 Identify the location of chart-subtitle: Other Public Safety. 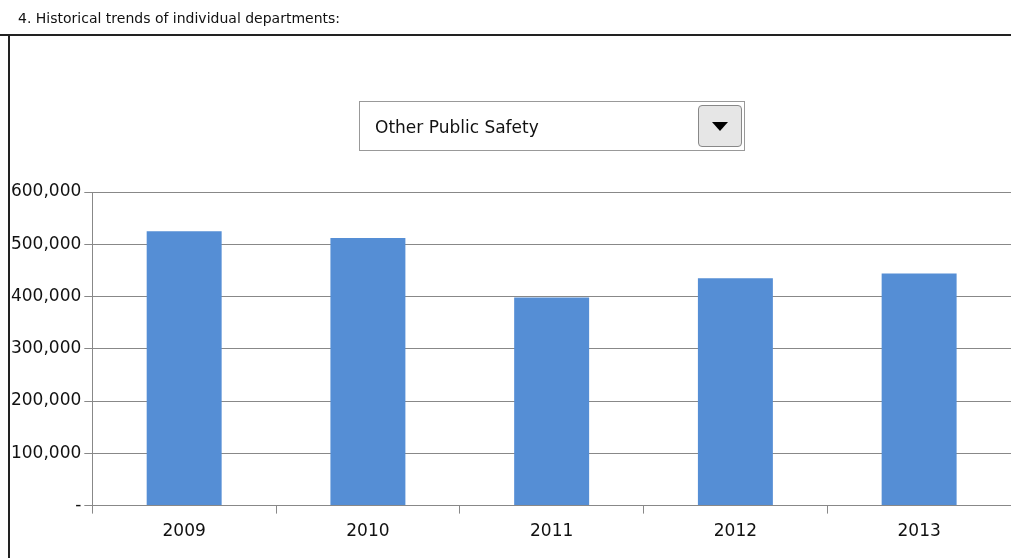
(457, 127).